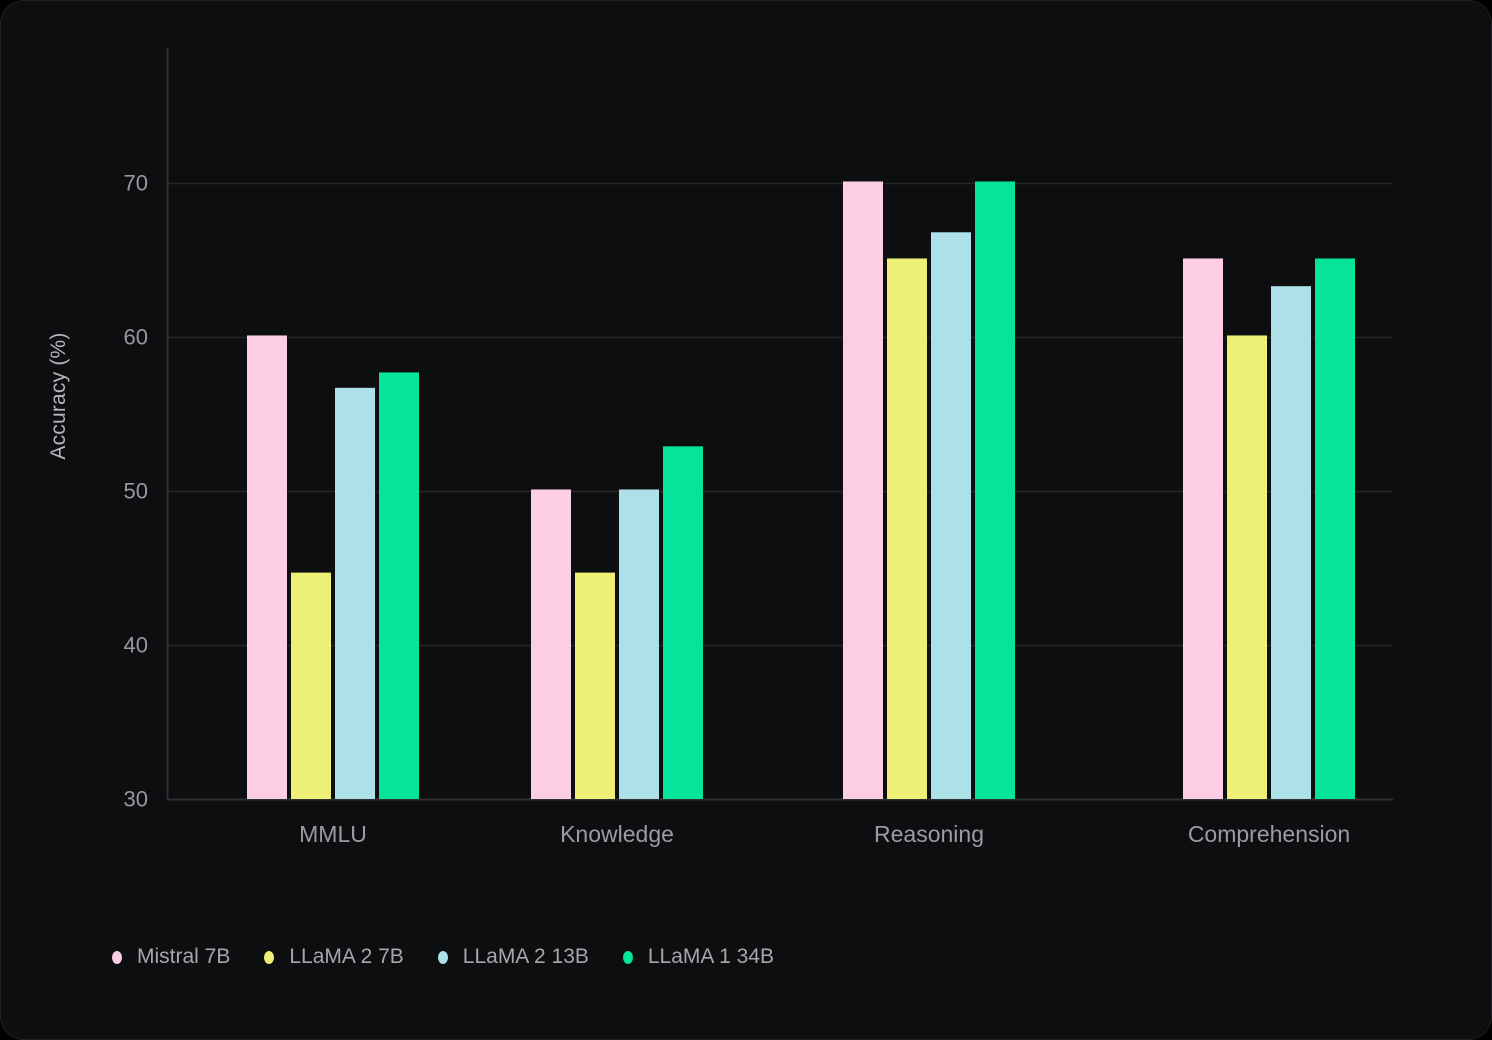  Describe the element at coordinates (1247, 567) in the screenshot. I see `bar-llama-2-7b-comprehension` at that location.